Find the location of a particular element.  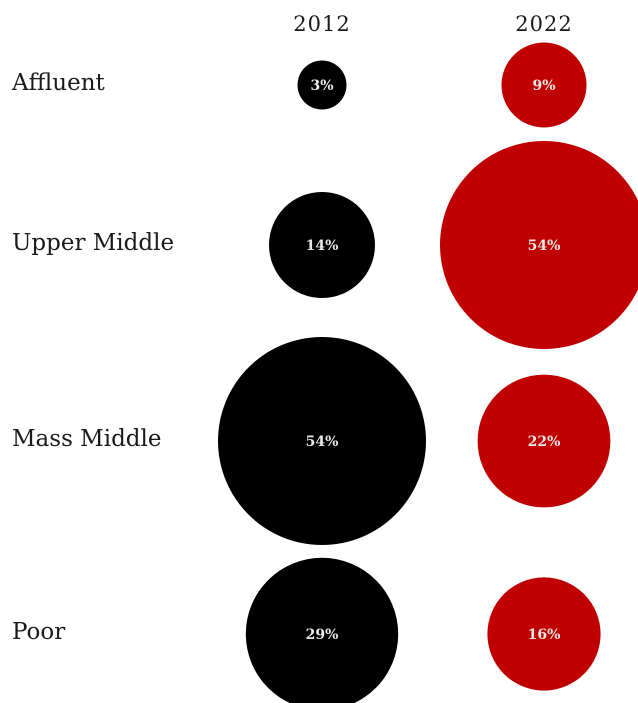

bubble-2022-affluent: 9% is located at coordinates (544, 85).